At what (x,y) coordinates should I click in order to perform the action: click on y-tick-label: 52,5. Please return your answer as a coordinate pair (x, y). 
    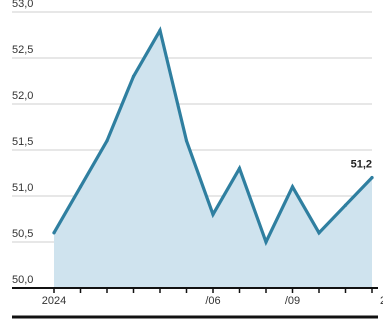
    Looking at the image, I should click on (22, 50).